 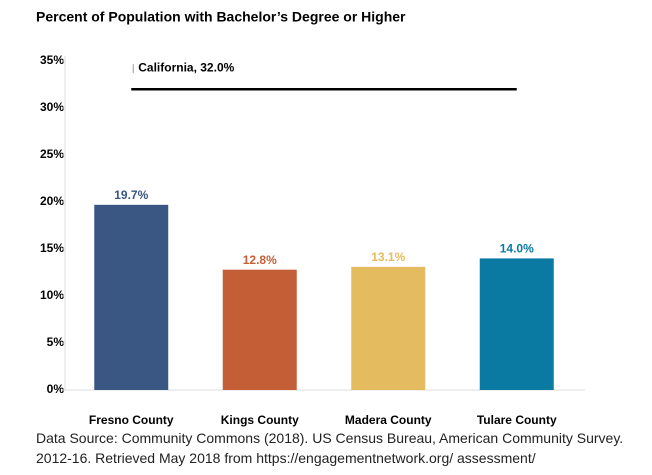 What do you see at coordinates (52, 154) in the screenshot?
I see `y-tick-label: 25%` at bounding box center [52, 154].